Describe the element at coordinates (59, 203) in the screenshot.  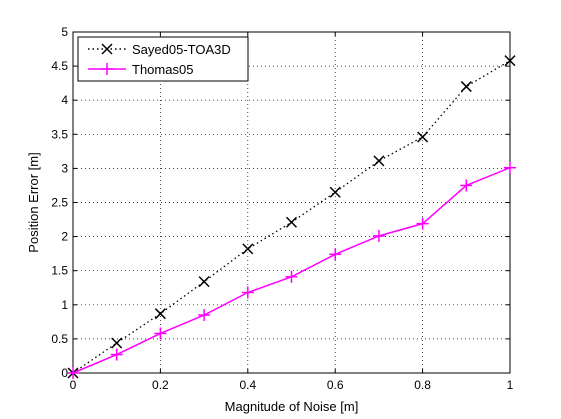
I see `y-tick-label: 2.5` at that location.